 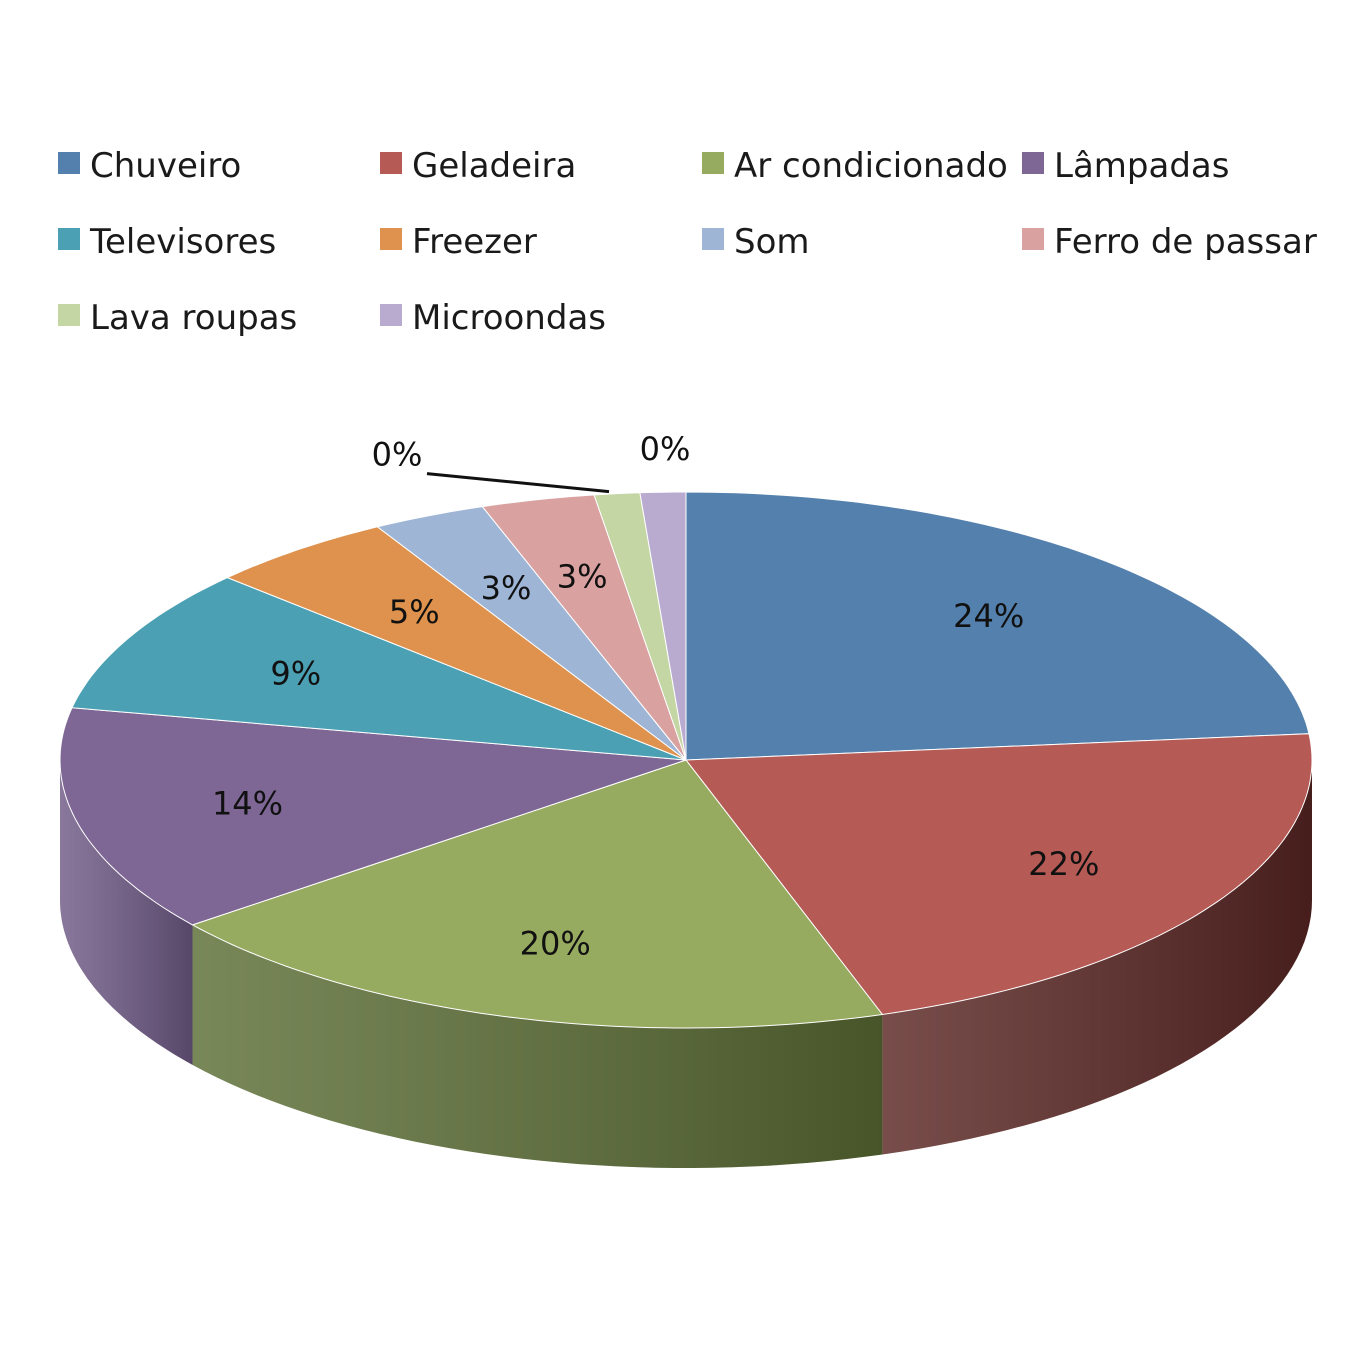 I want to click on data-label-microondas: 0%, so click(x=665, y=449).